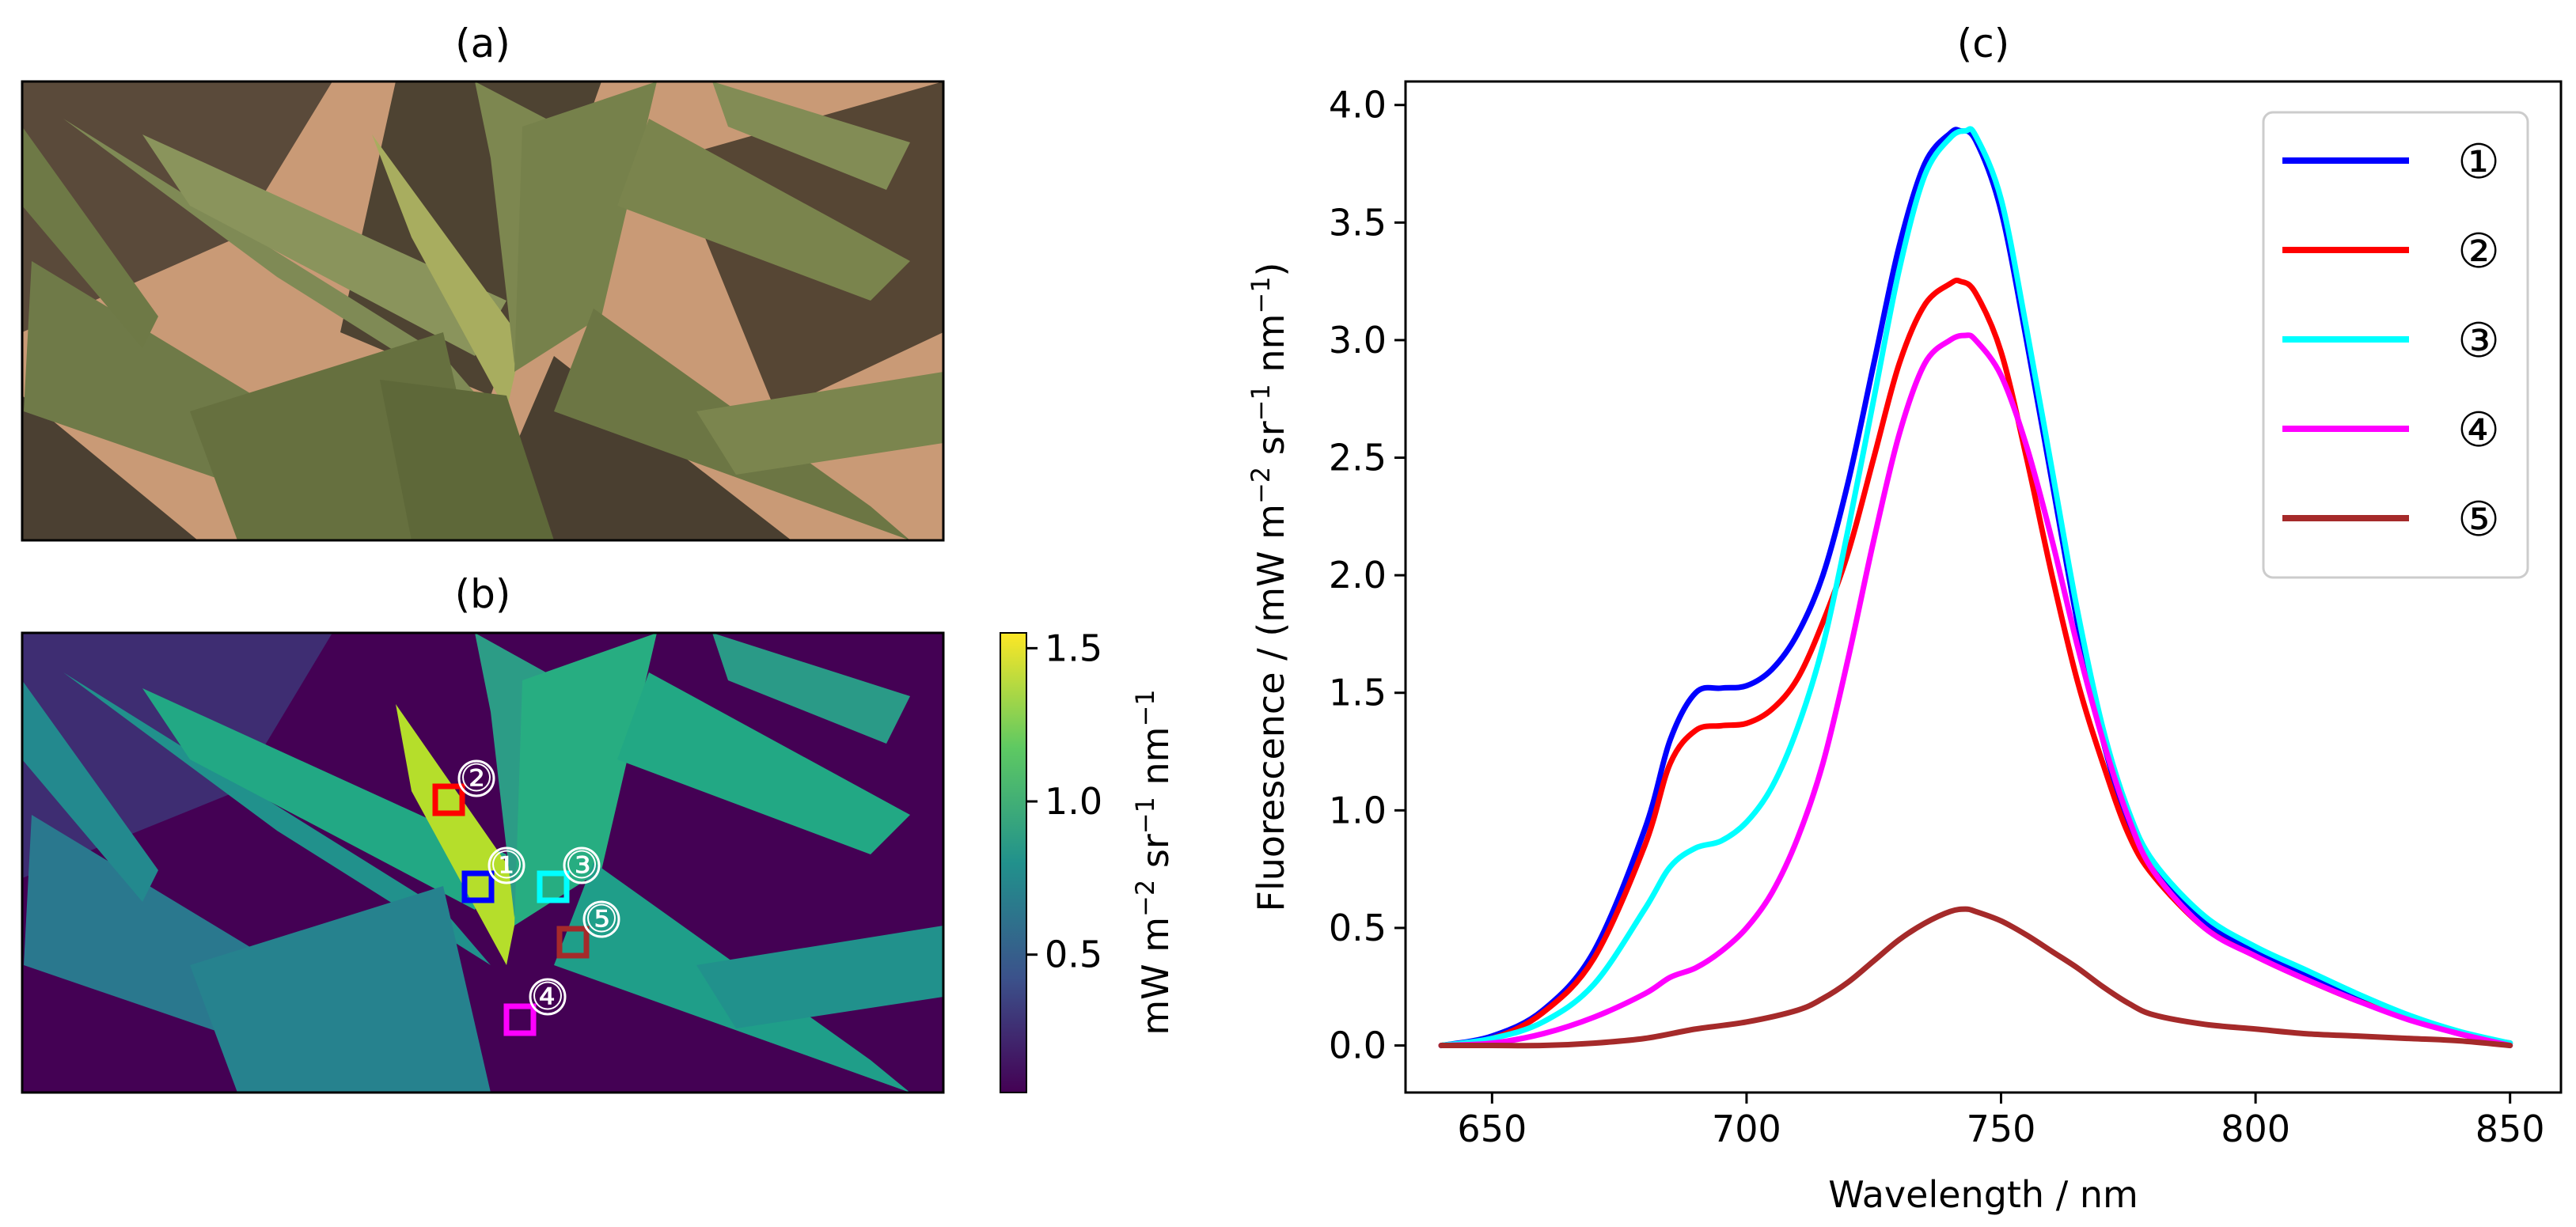 The width and height of the screenshot is (2576, 1227). Describe the element at coordinates (1983, 1194) in the screenshot. I see `x-axis-label: Wavelength / nm` at that location.